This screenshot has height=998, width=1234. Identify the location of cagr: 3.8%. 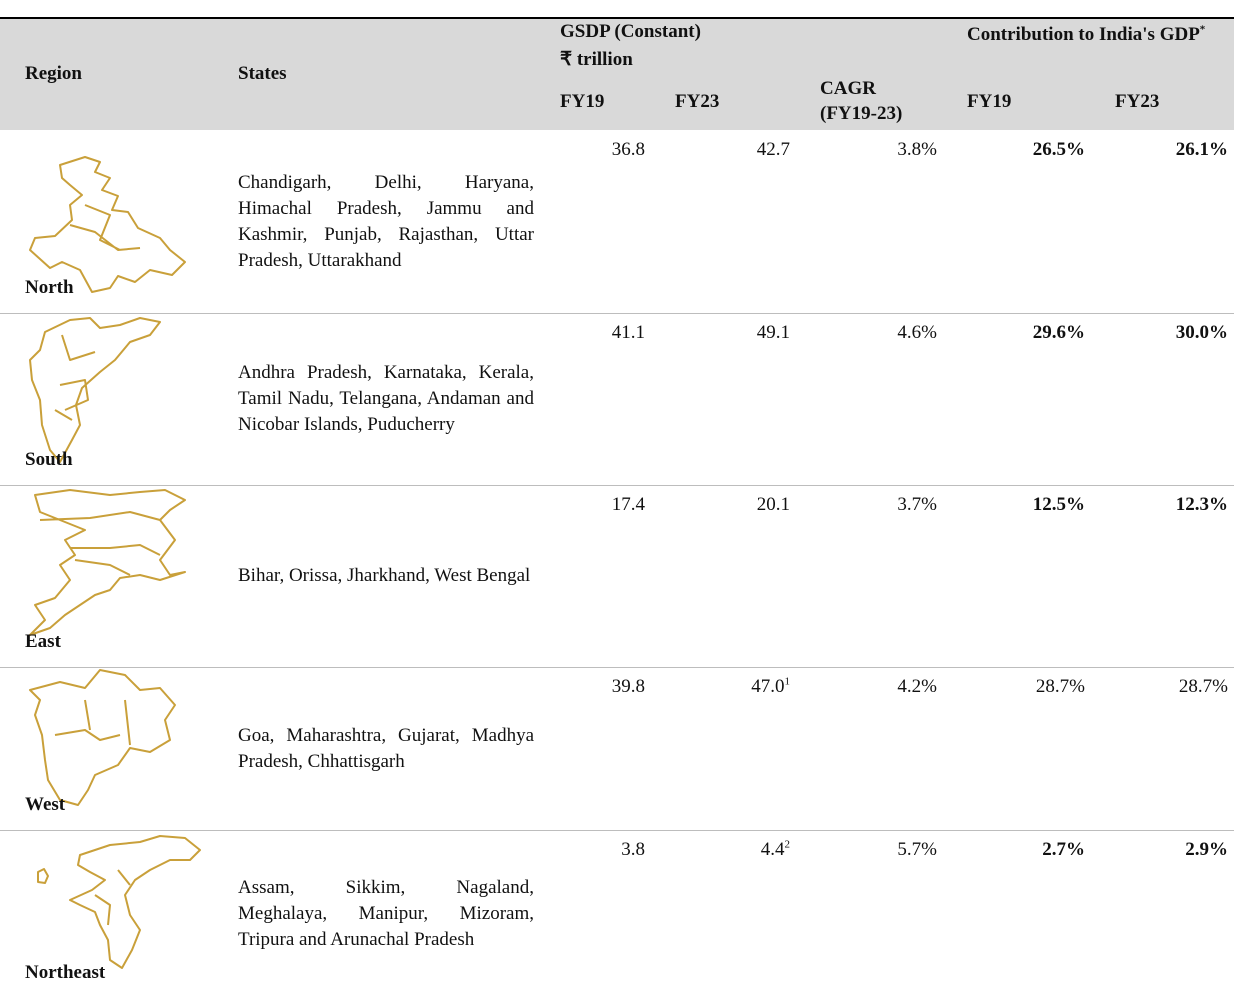
(917, 149).